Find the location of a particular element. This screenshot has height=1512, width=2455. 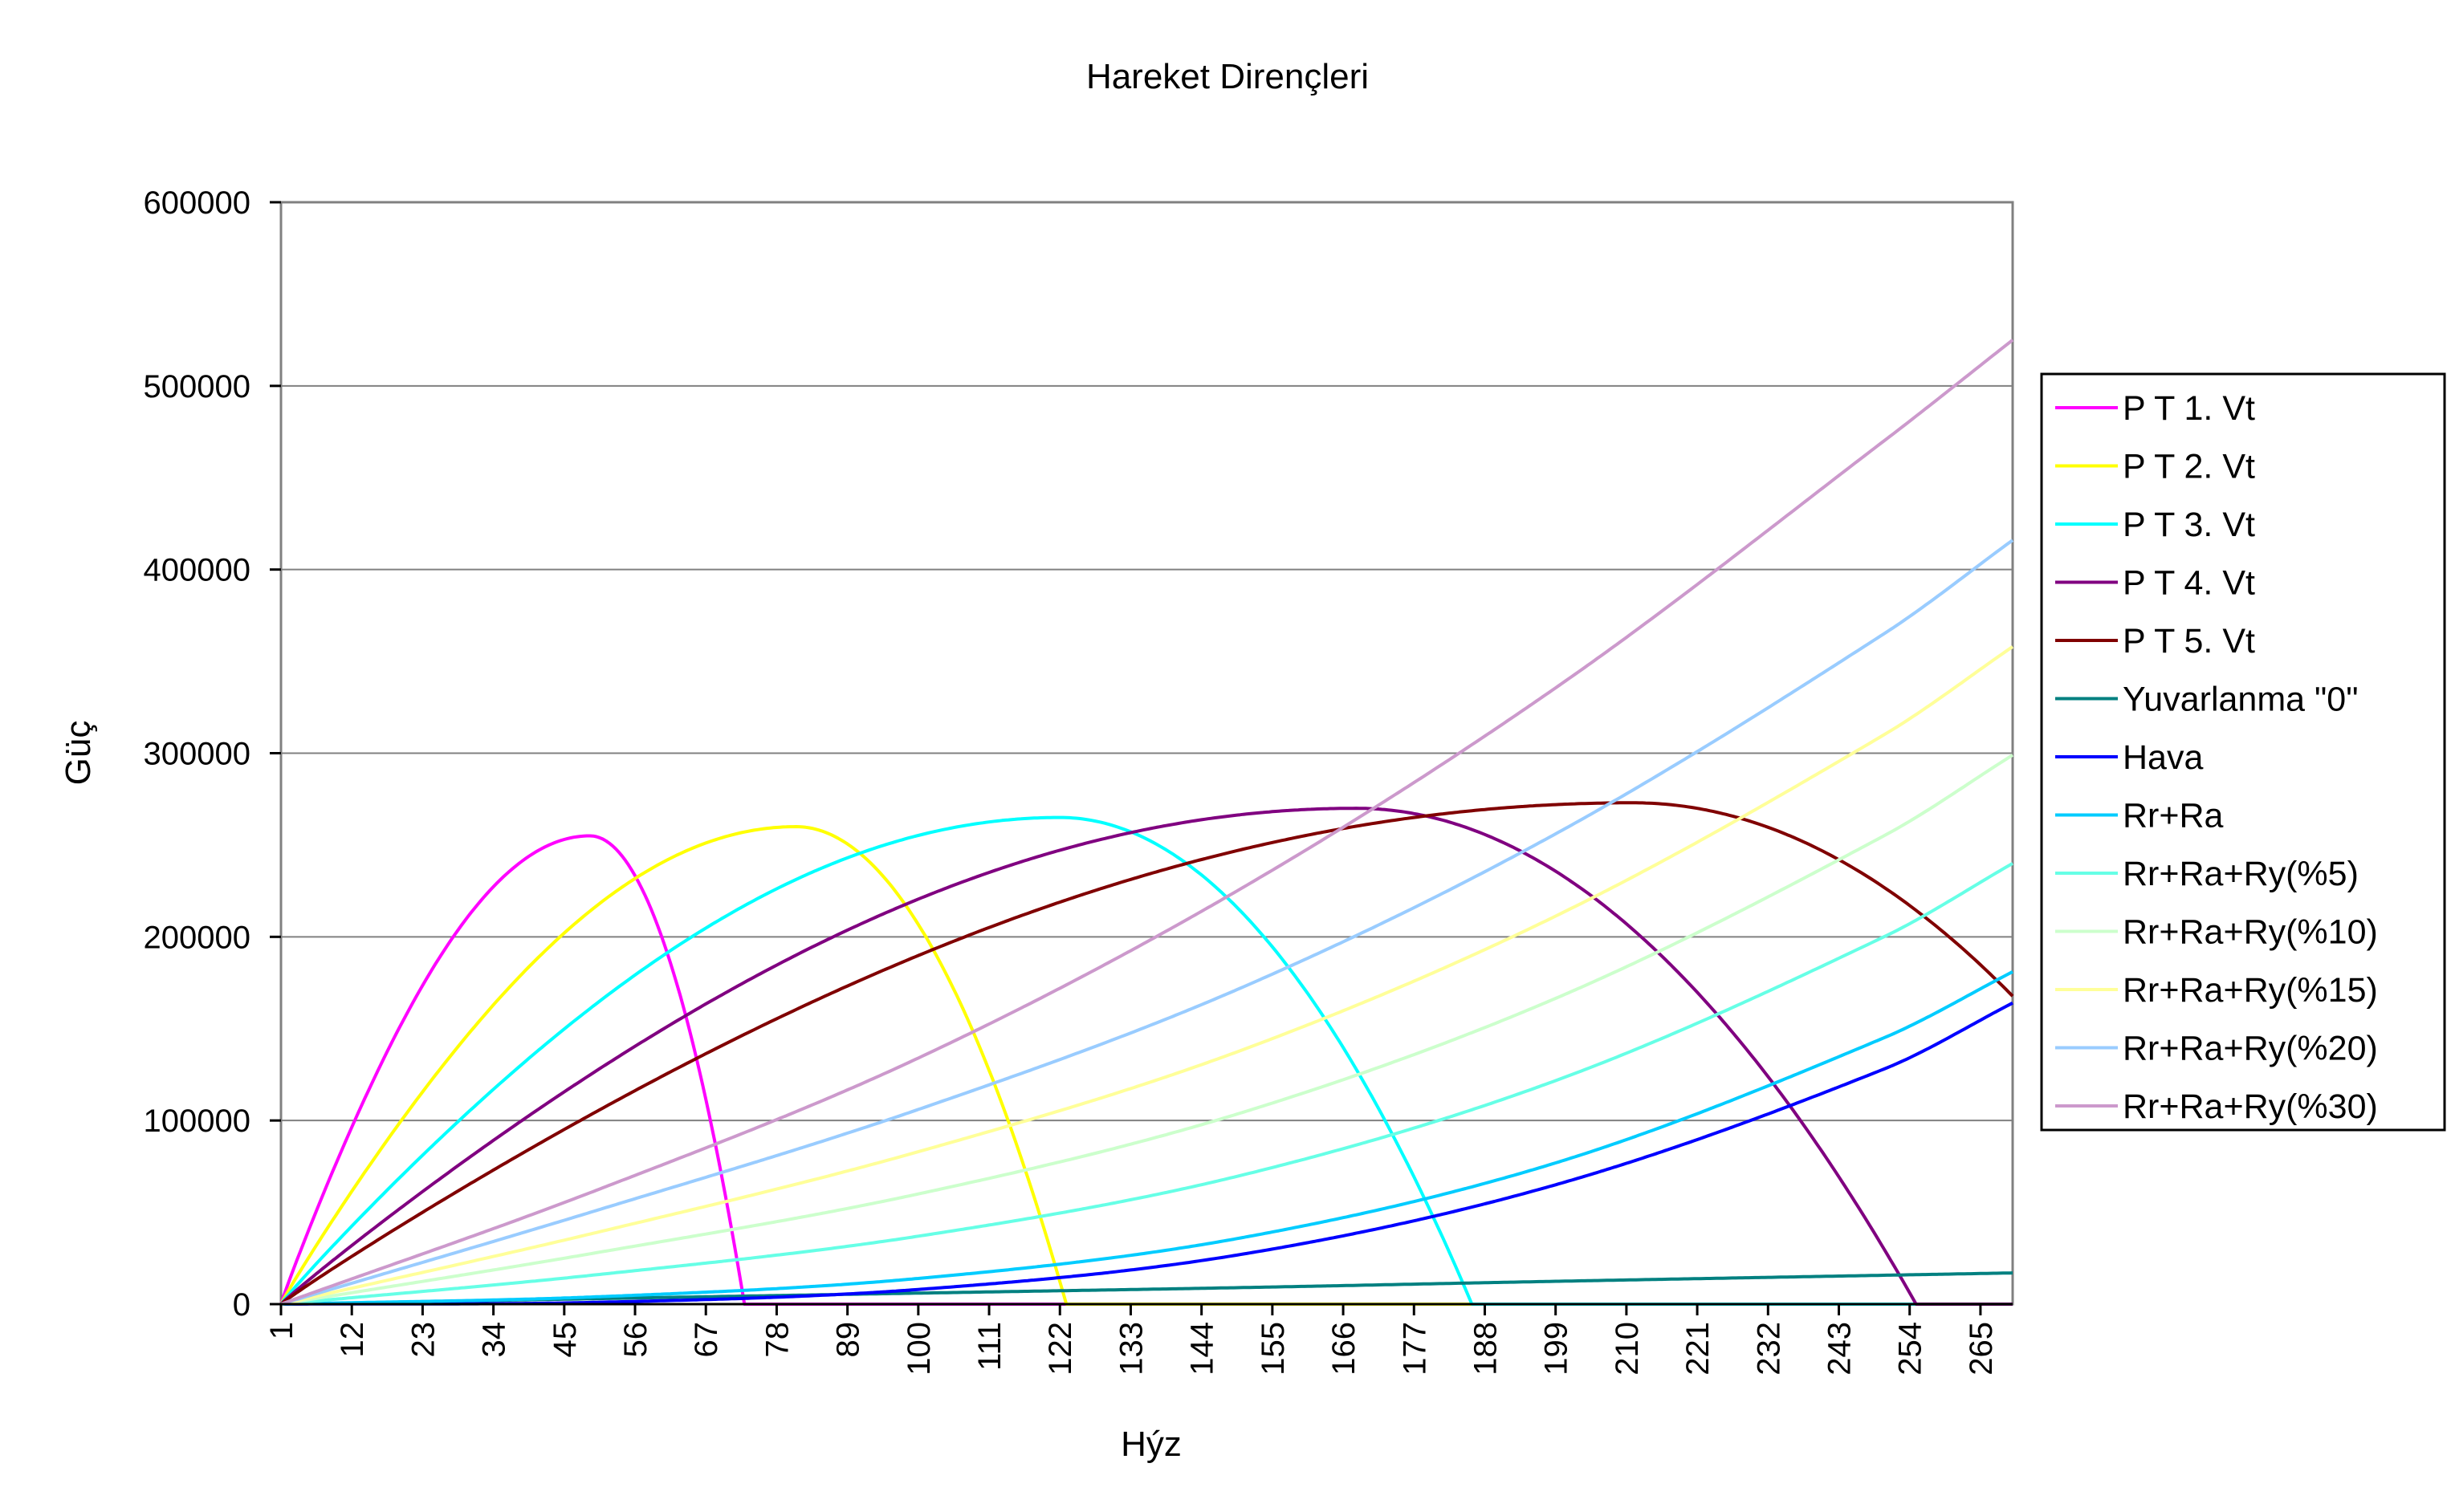

x-tick-label: 12 is located at coordinates (352, 1340).